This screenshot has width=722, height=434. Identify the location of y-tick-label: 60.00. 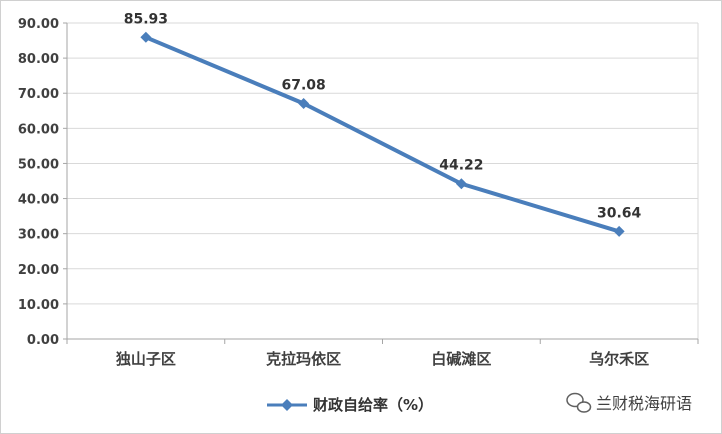
(38, 129).